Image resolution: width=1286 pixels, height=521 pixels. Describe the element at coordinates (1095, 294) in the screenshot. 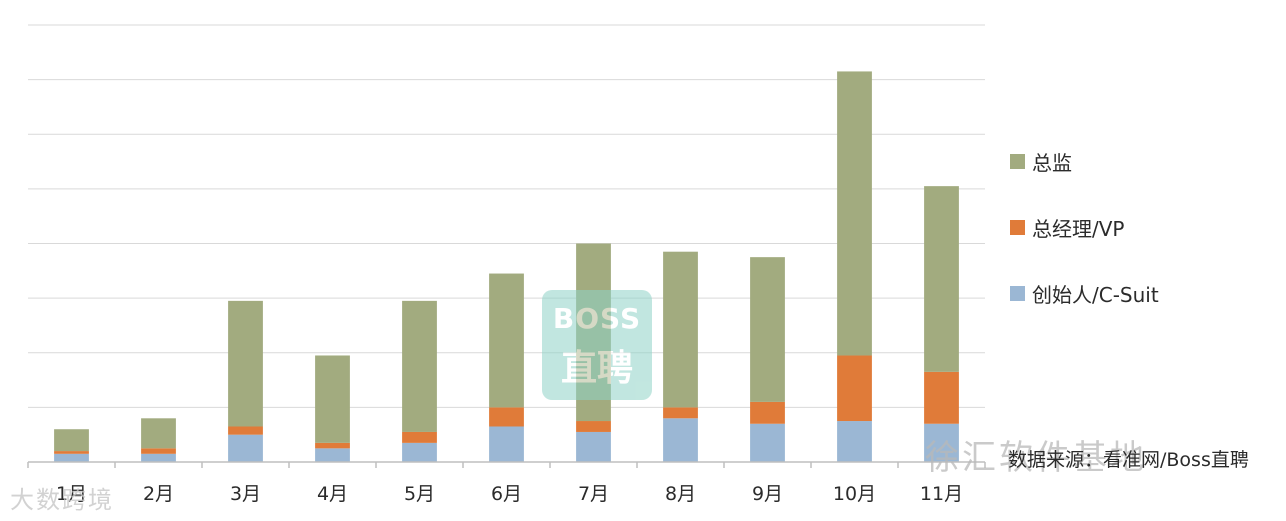

I see `legend-label: 创始人/C-Suit` at that location.